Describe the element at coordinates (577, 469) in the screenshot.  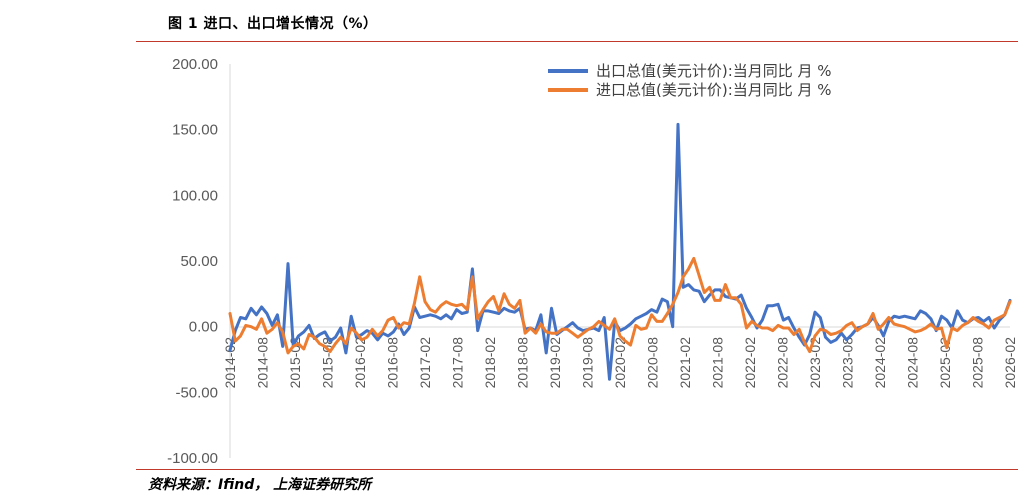
I see `bottom-divider` at that location.